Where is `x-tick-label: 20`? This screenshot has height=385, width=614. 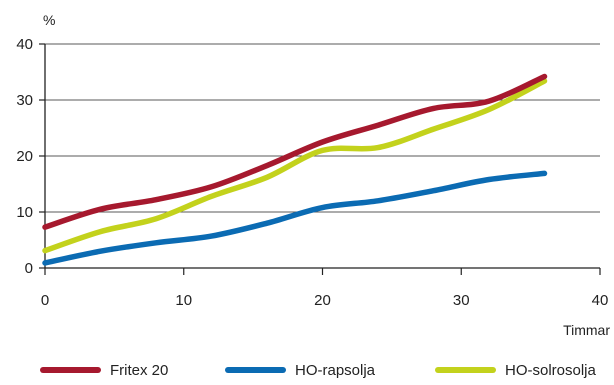
x-tick-label: 20 is located at coordinates (322, 300).